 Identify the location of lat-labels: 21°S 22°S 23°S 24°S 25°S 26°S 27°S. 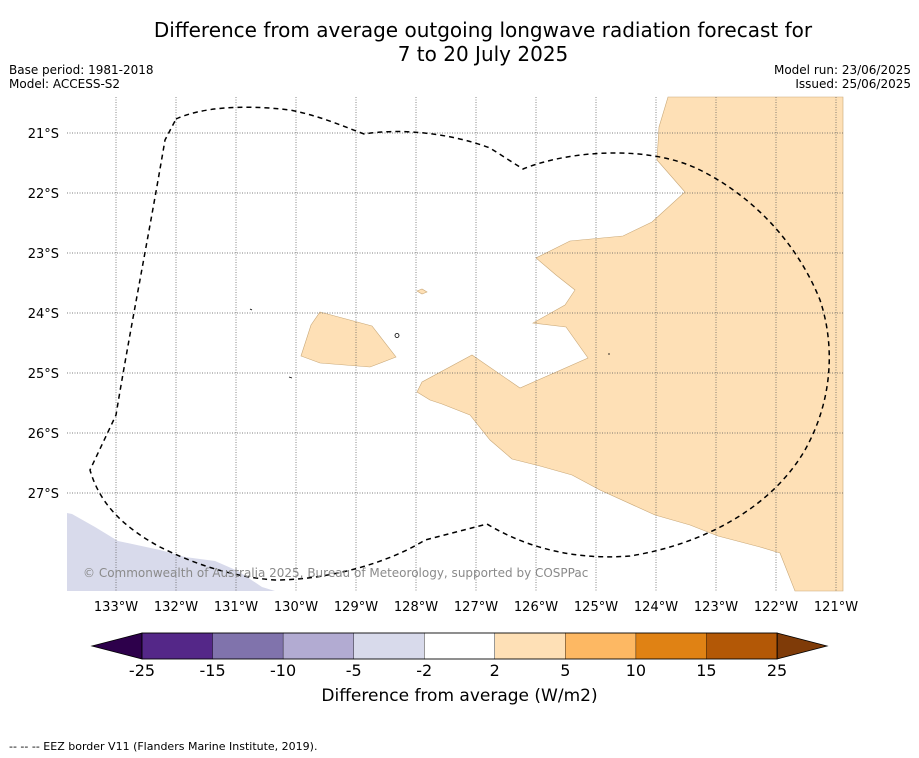
(43, 314).